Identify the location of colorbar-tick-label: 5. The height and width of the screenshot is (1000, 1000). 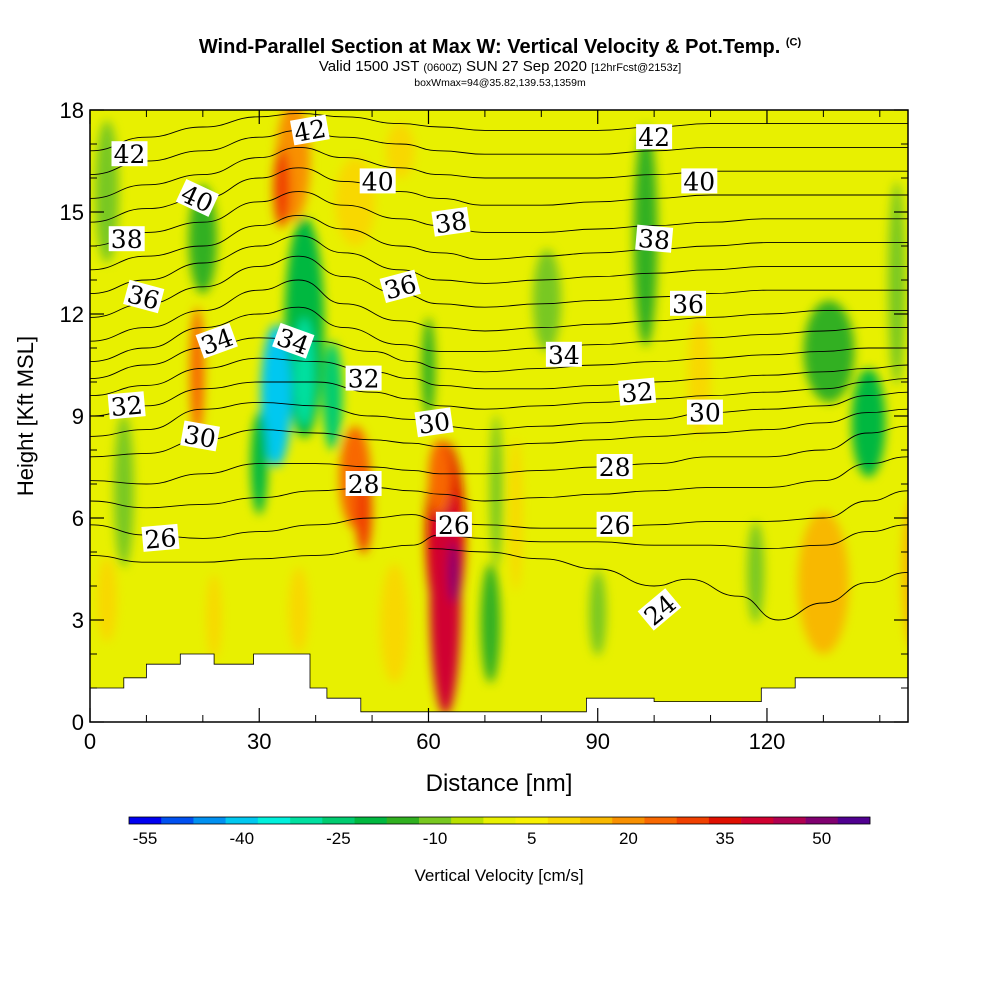
(531, 838).